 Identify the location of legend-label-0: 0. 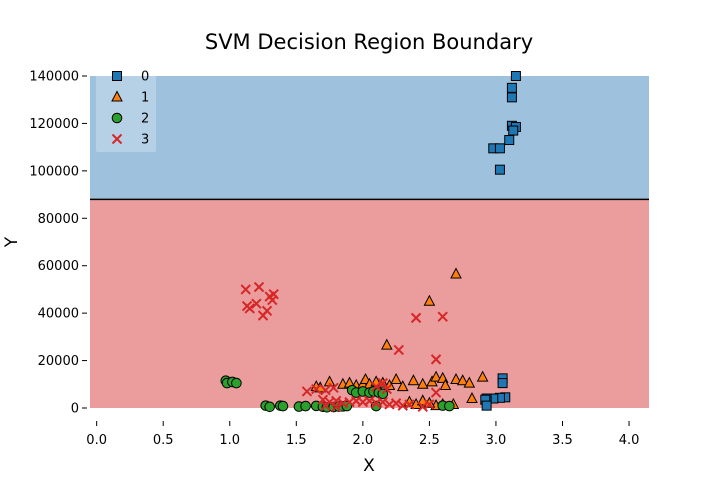
(145, 77).